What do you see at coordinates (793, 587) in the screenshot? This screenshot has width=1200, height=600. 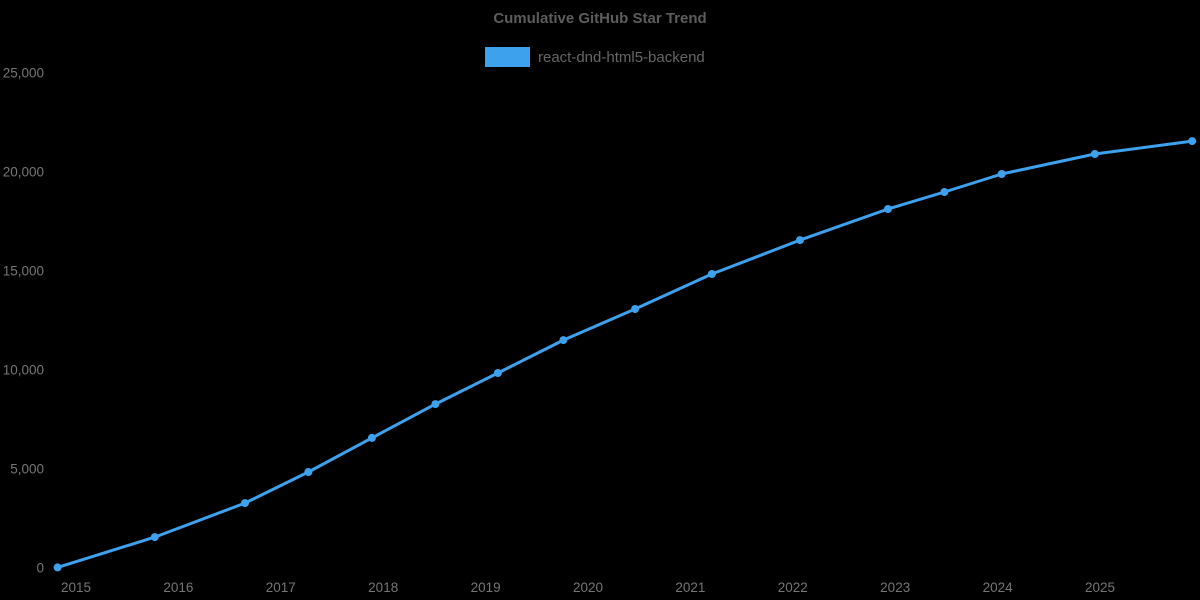 I see `x-tick-label: 2022` at bounding box center [793, 587].